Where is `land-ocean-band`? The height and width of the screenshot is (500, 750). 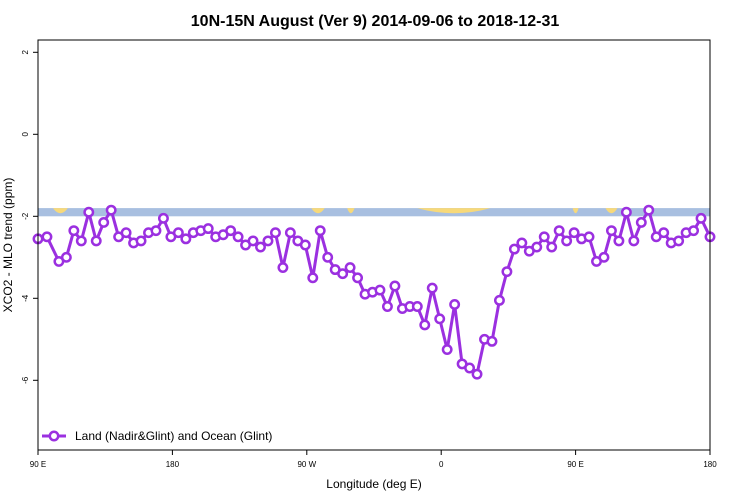 land-ocean-band is located at coordinates (374, 212).